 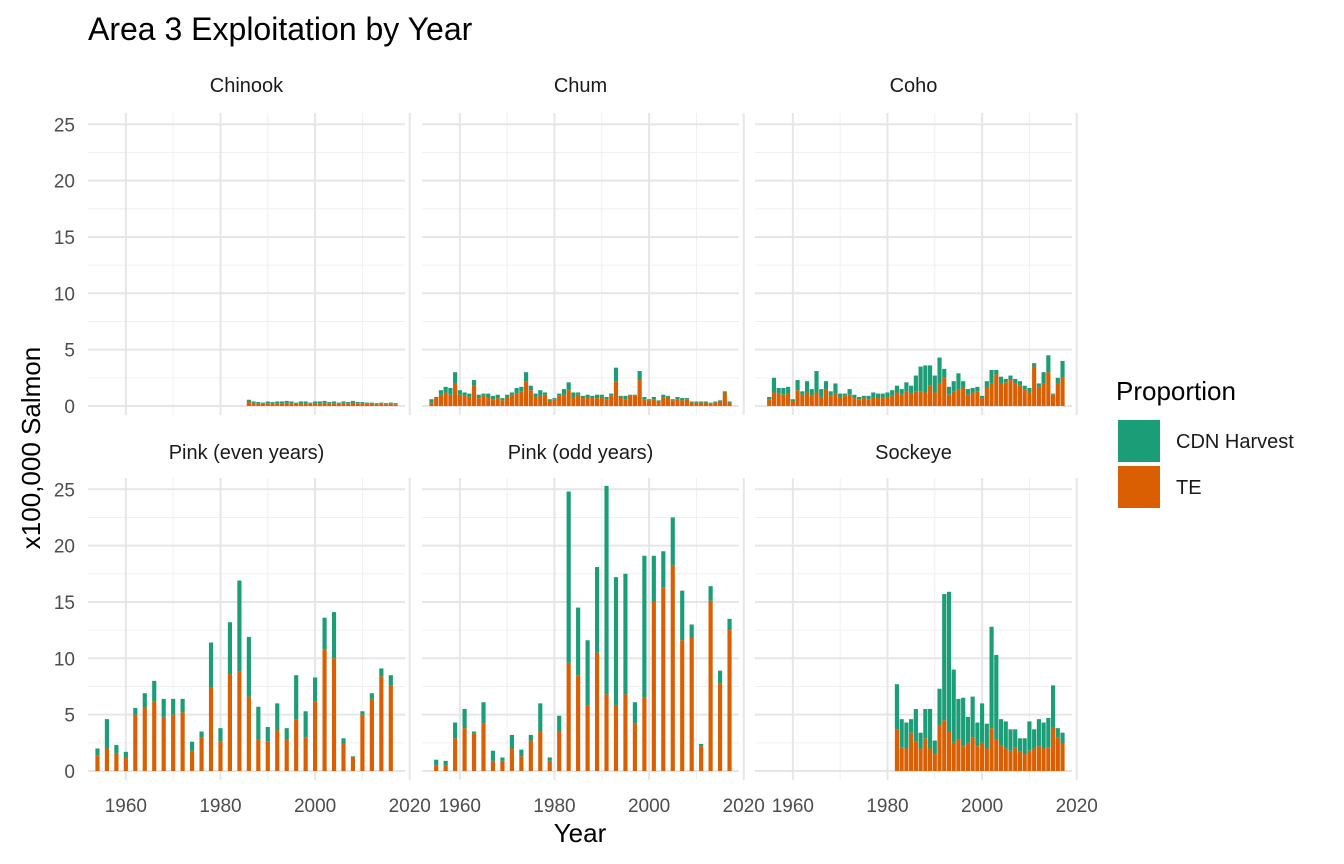 What do you see at coordinates (247, 453) in the screenshot?
I see `panel-strip-title: Pink (even years)` at bounding box center [247, 453].